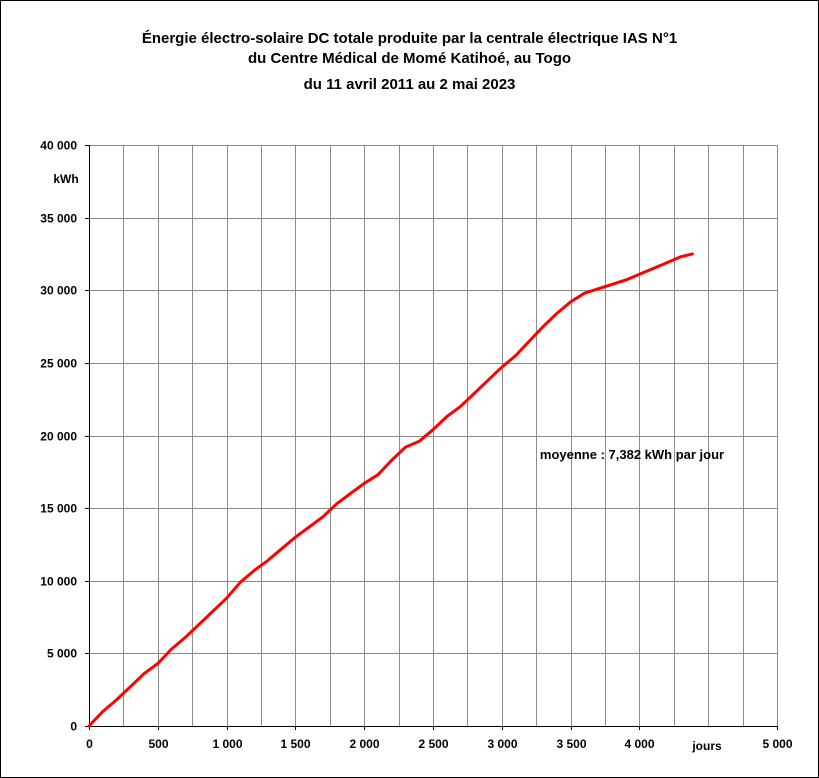  What do you see at coordinates (58, 219) in the screenshot?
I see `y-tick-label: 35 000` at bounding box center [58, 219].